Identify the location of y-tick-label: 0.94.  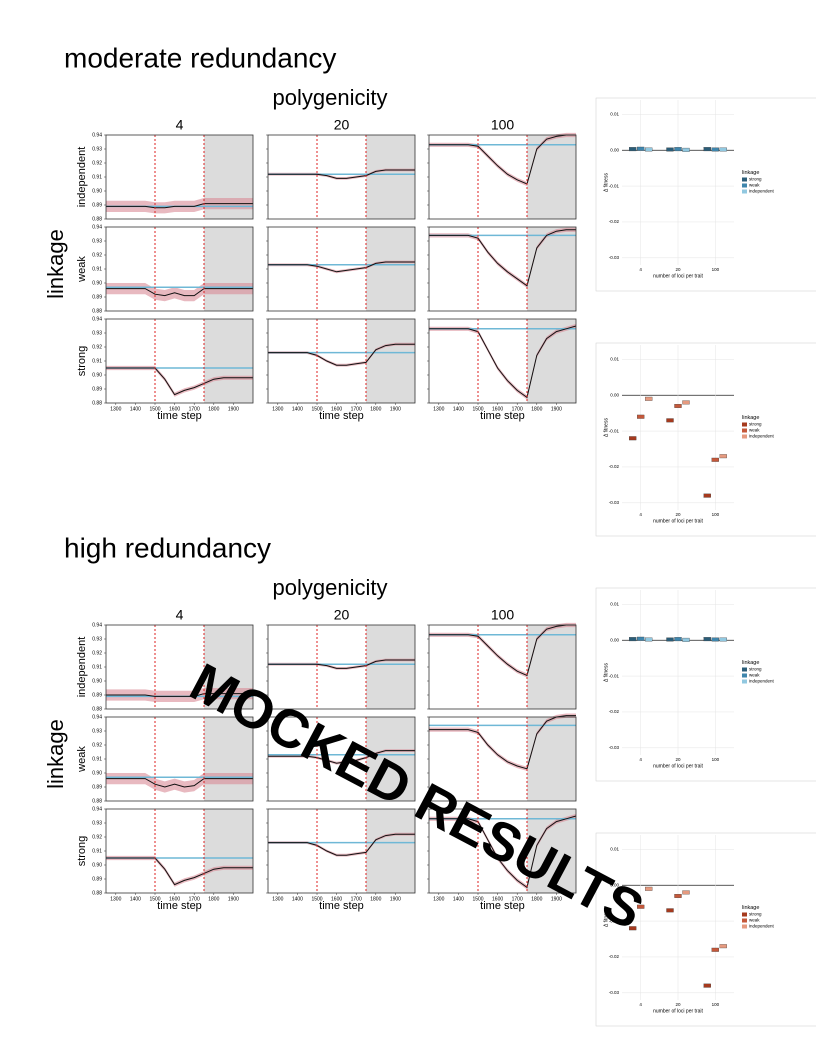
(97, 135).